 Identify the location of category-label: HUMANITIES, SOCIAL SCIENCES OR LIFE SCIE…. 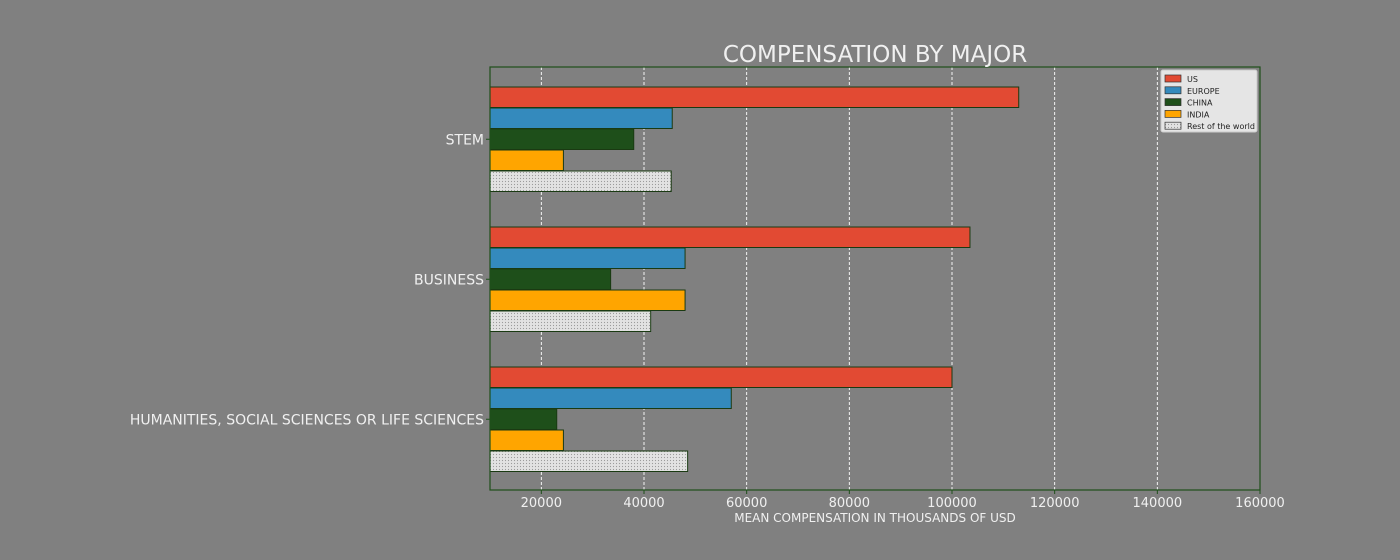
(307, 420).